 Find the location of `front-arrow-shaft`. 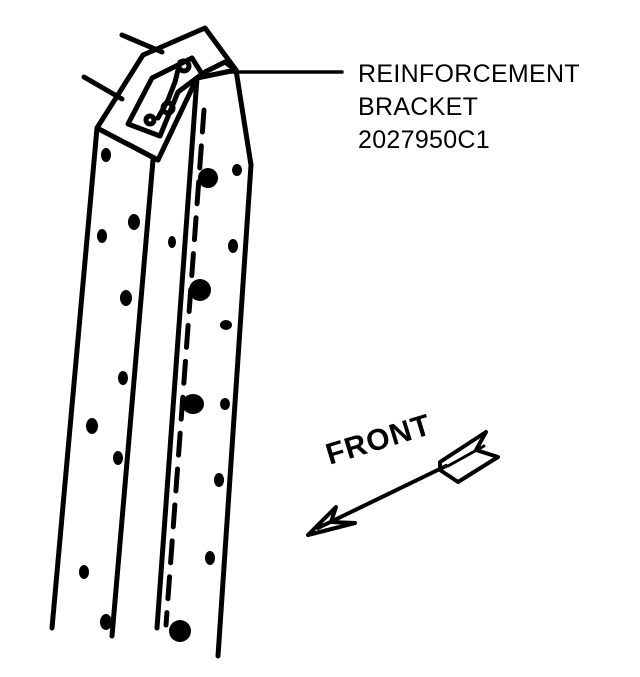

front-arrow-shaft is located at coordinates (382, 497).